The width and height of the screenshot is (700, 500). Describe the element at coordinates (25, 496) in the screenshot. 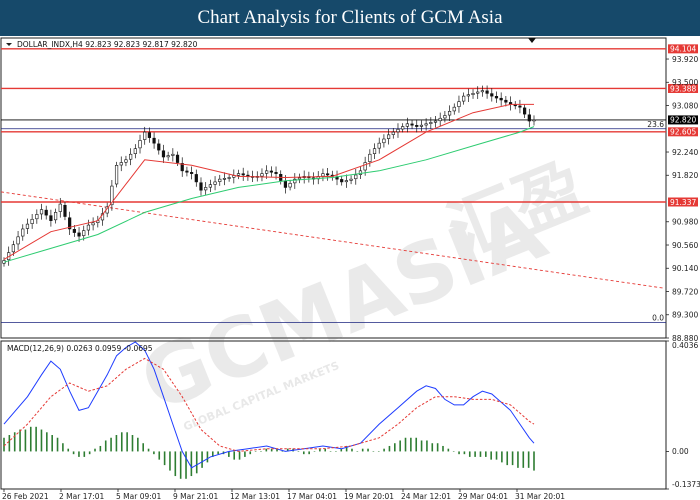

I see `xtick-label: 26 Feb 2021` at that location.